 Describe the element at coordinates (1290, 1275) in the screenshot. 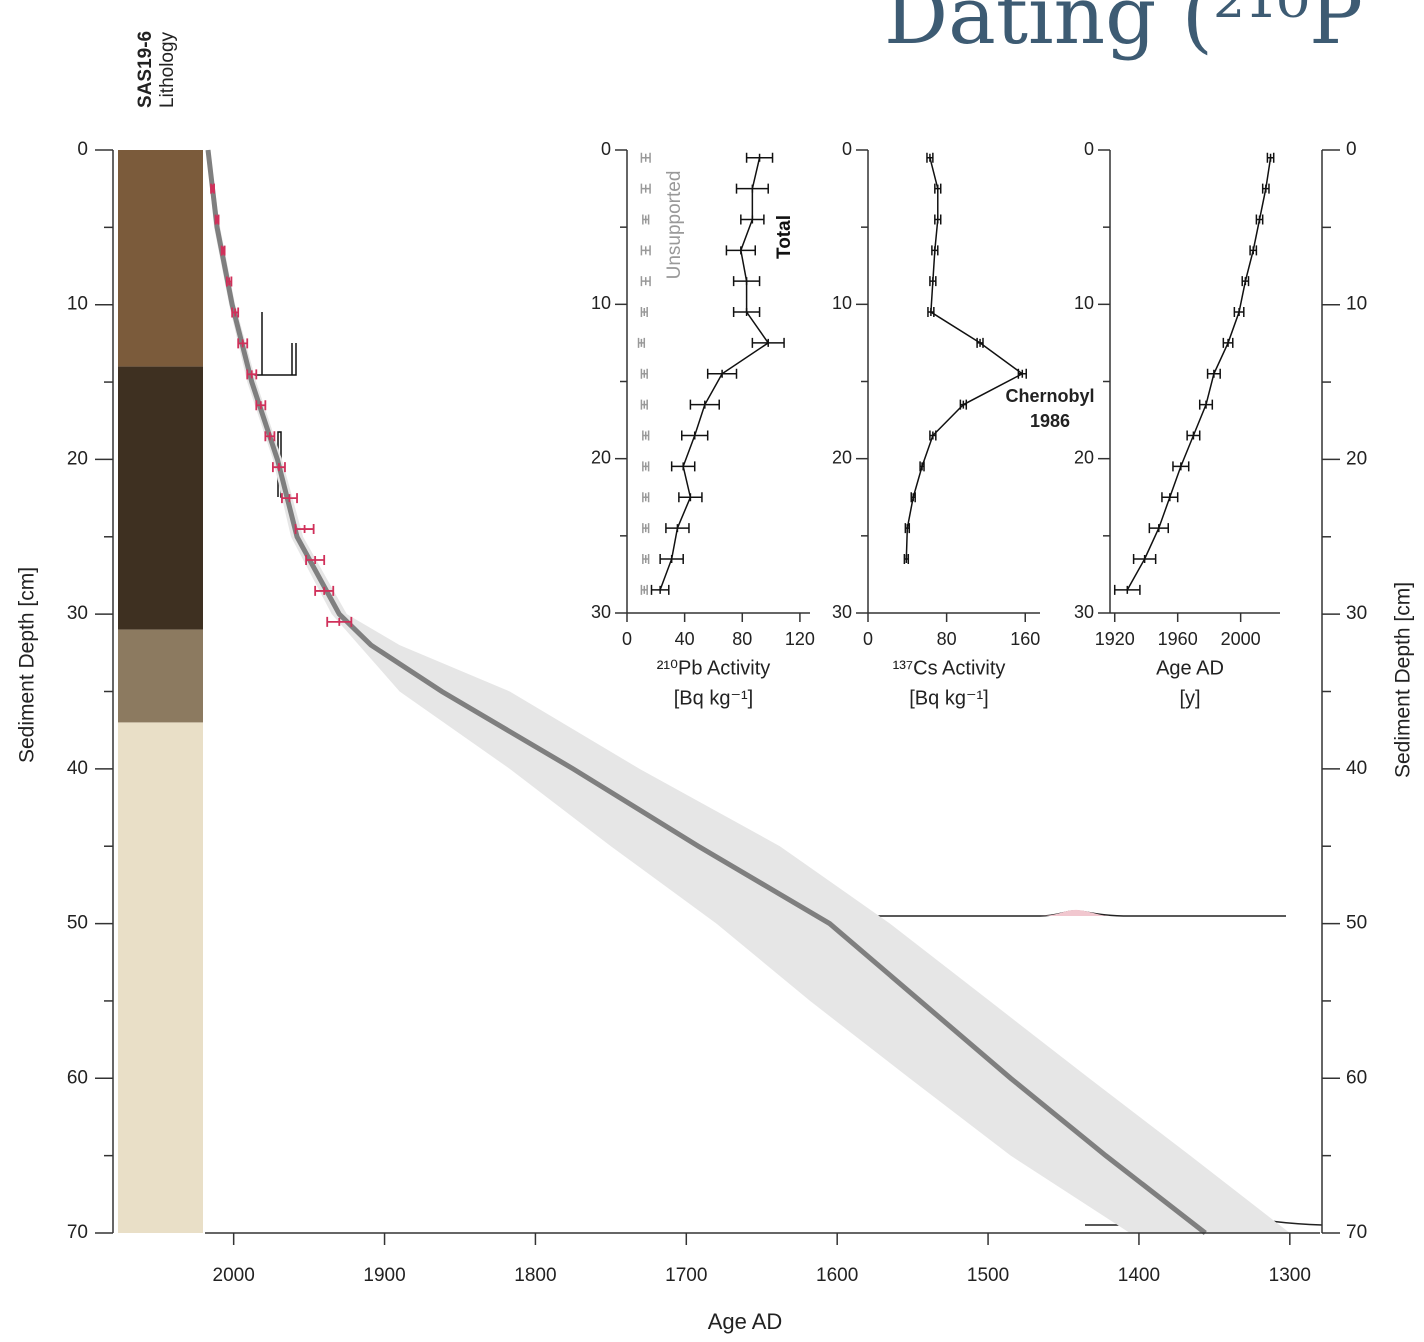

I see `x-tick-label: 1300` at that location.